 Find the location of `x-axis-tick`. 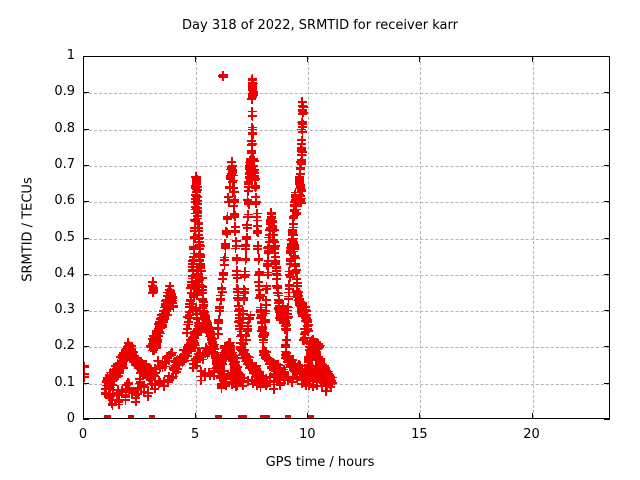

x-axis-tick is located at coordinates (83, 416).